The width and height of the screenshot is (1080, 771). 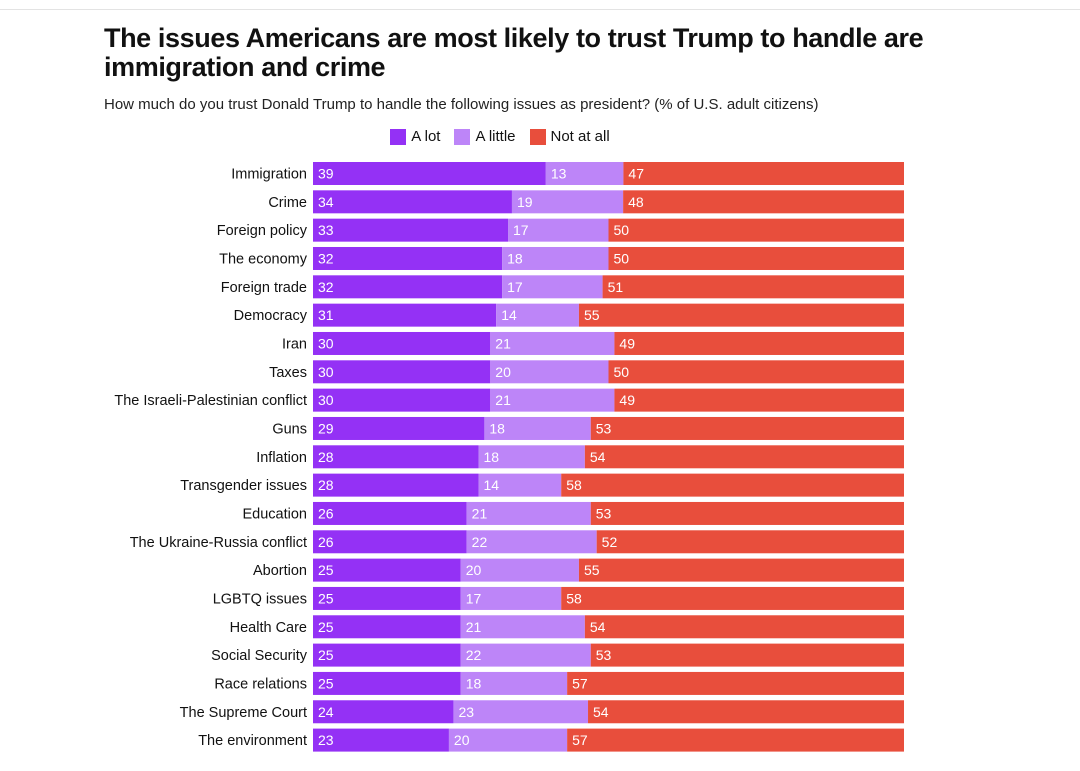 I want to click on category-label: Foreign policy, so click(x=262, y=231).